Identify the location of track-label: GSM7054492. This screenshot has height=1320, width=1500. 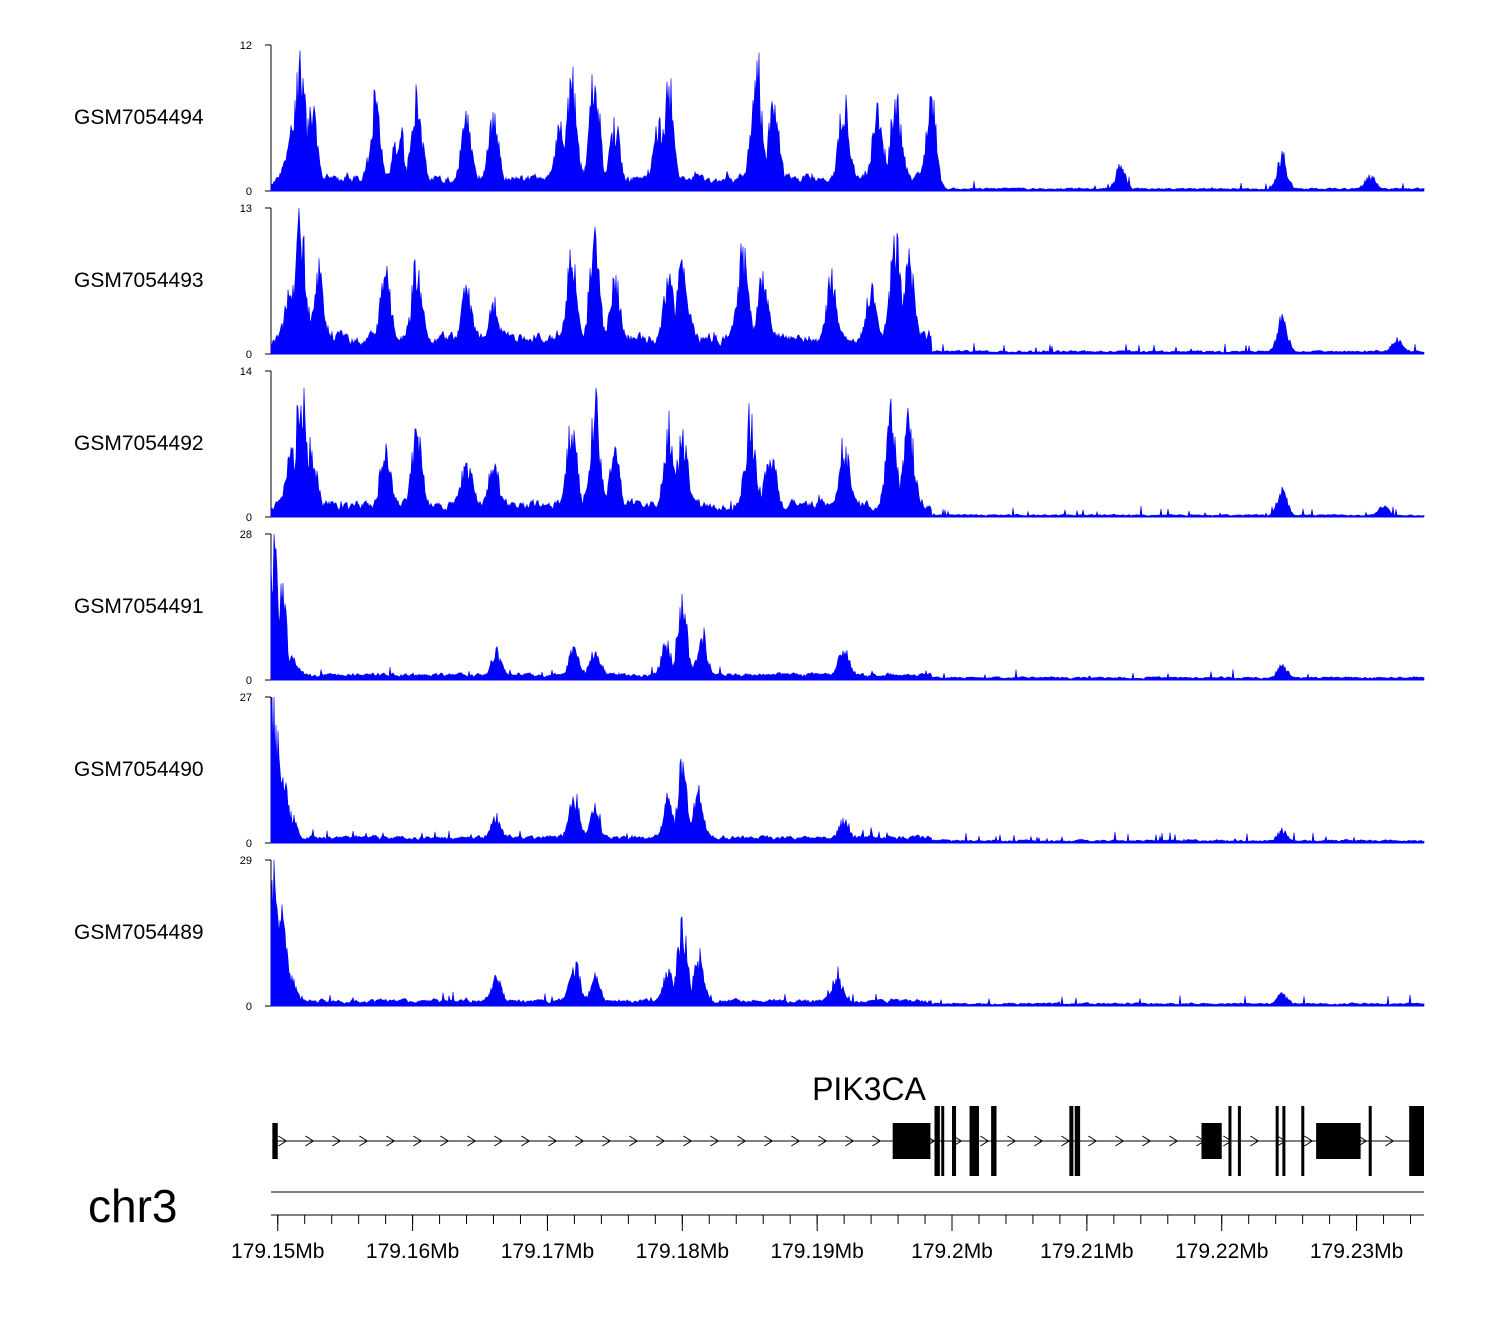
(139, 443).